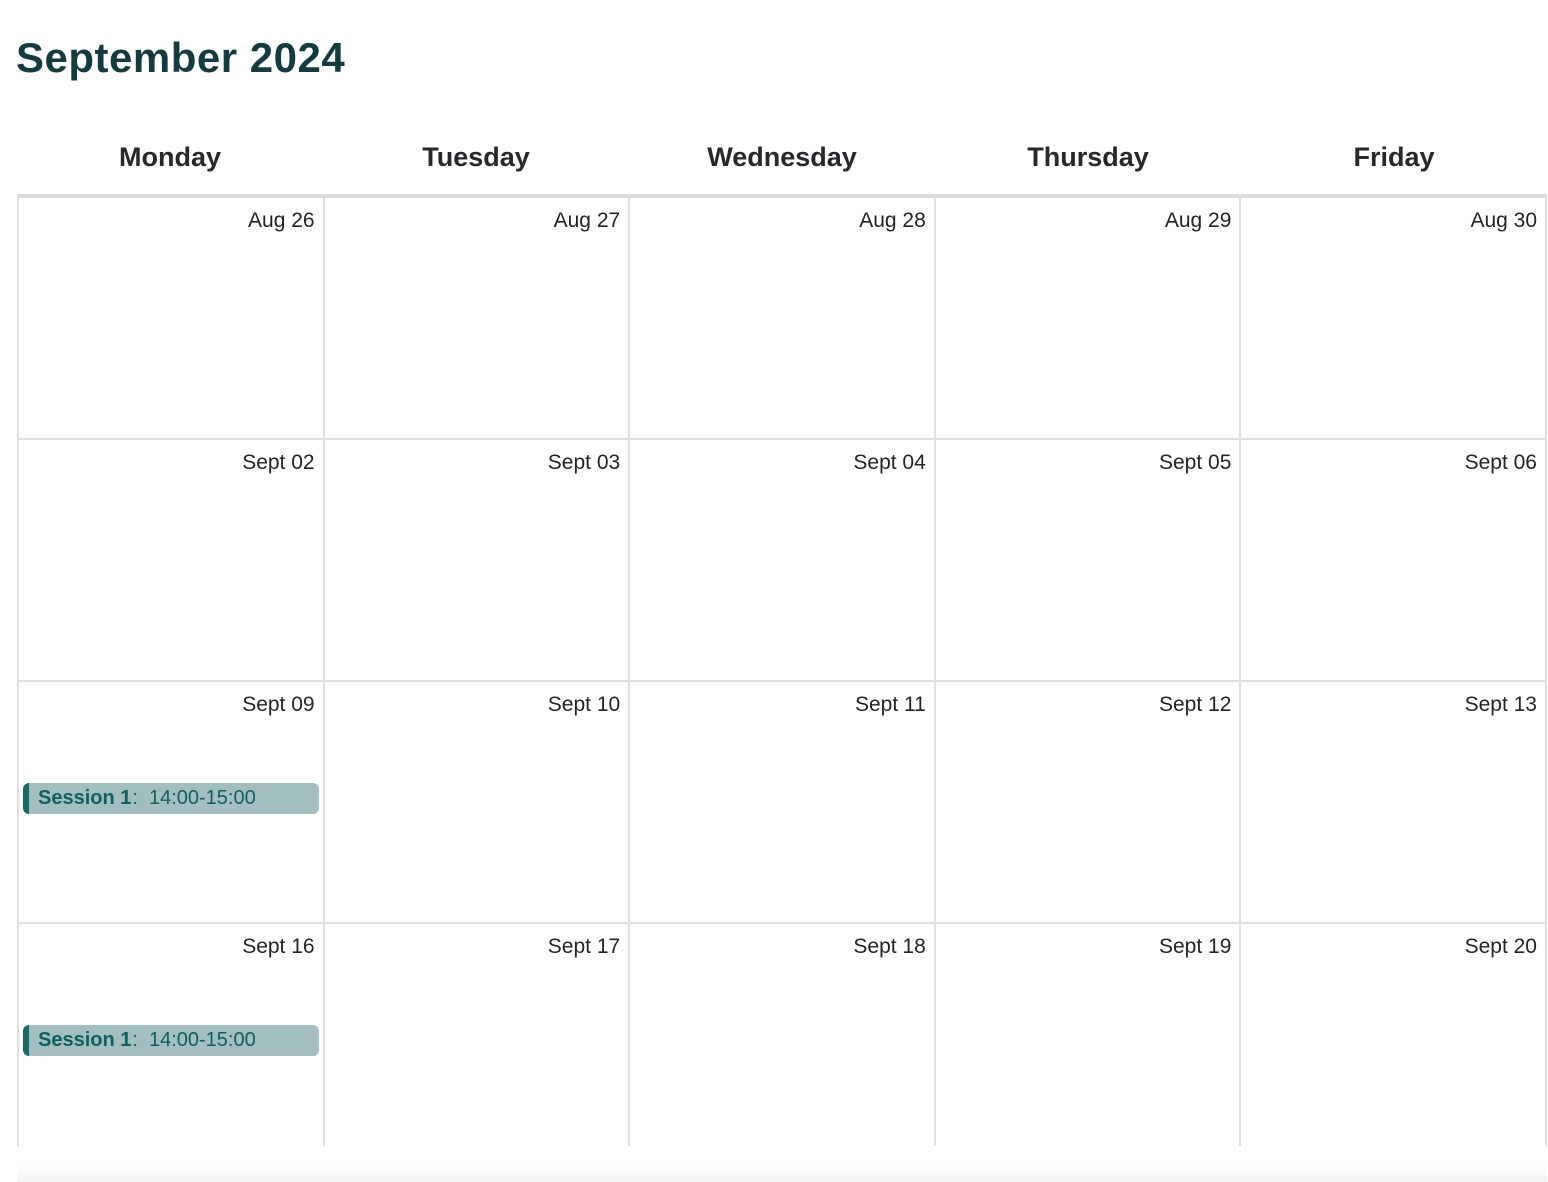 The width and height of the screenshot is (1548, 1182). I want to click on date-label: Sept 17, so click(584, 946).